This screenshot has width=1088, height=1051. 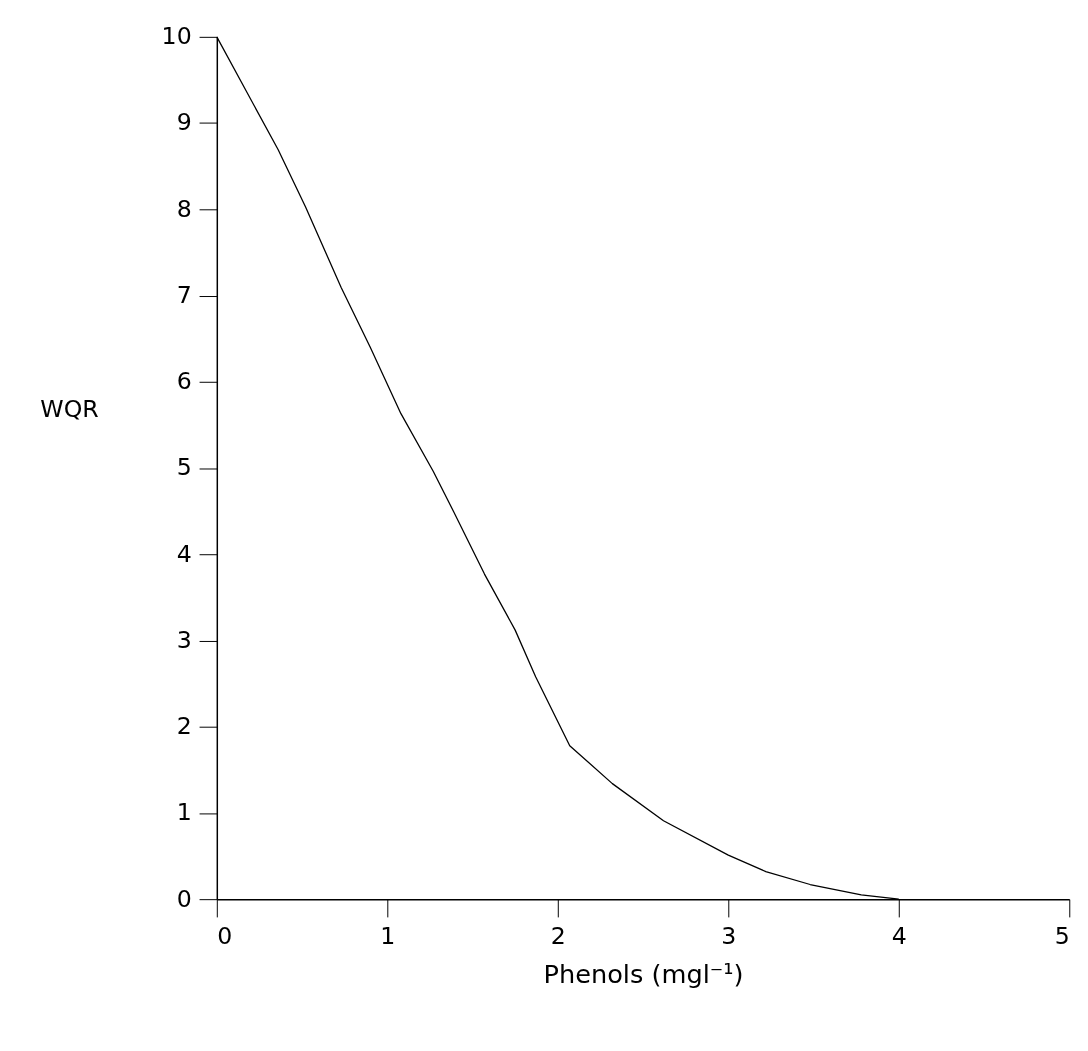 What do you see at coordinates (388, 936) in the screenshot?
I see `x-tick-label: 1` at bounding box center [388, 936].